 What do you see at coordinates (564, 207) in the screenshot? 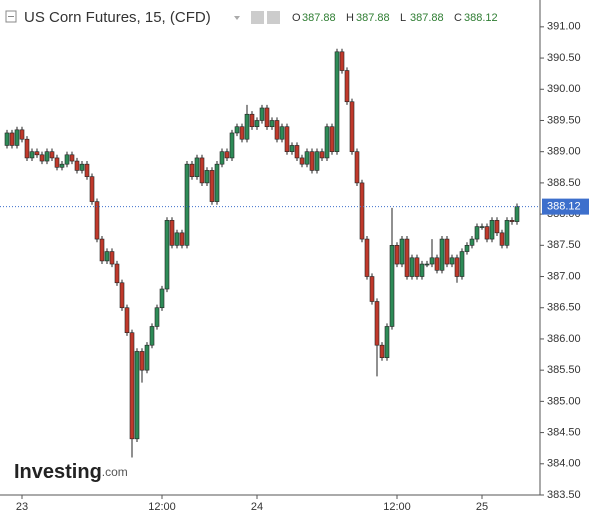
I see `last-price-label: 388.12` at bounding box center [564, 207].